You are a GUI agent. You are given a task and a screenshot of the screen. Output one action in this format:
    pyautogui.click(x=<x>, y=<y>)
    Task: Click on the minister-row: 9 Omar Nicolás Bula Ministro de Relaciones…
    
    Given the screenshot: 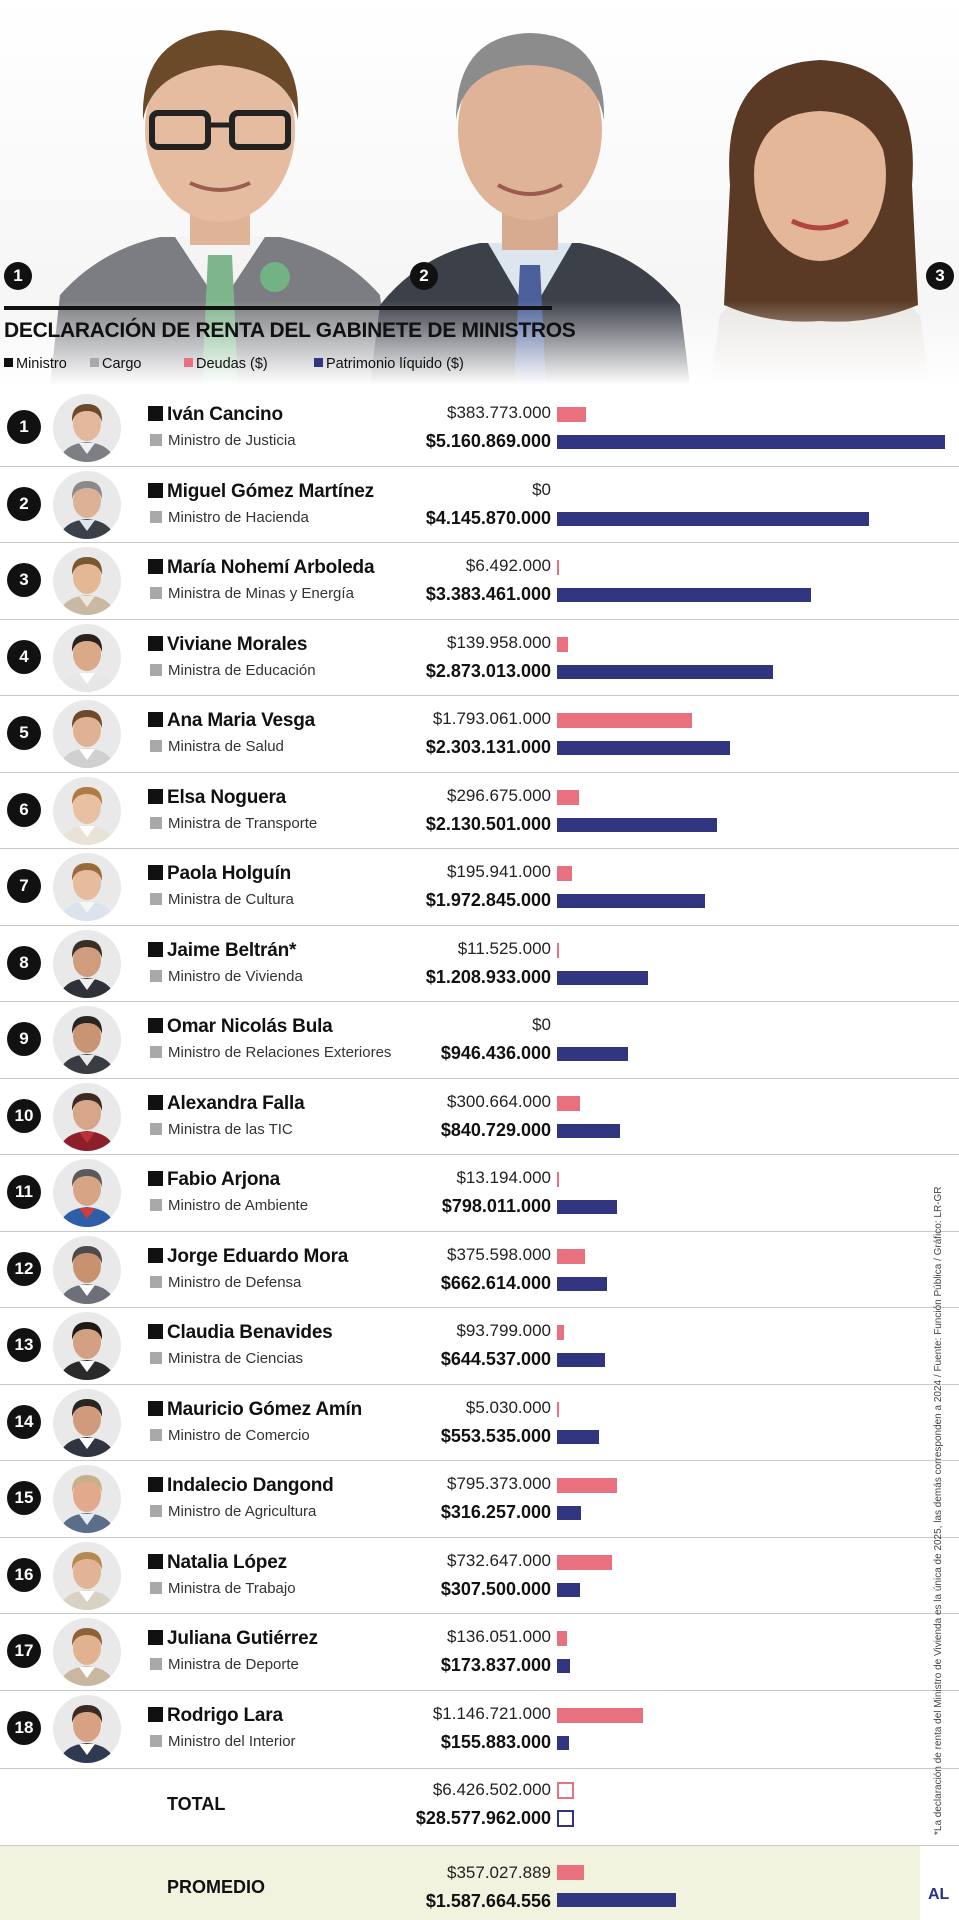 What is the action you would take?
    pyautogui.click(x=479, y=1040)
    